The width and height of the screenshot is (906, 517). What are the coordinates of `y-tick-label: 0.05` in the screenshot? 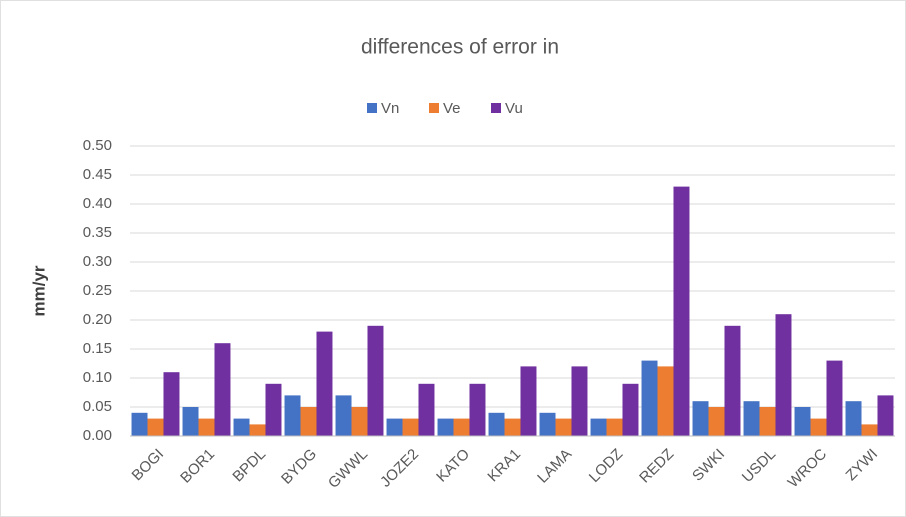 It's located at (97, 406).